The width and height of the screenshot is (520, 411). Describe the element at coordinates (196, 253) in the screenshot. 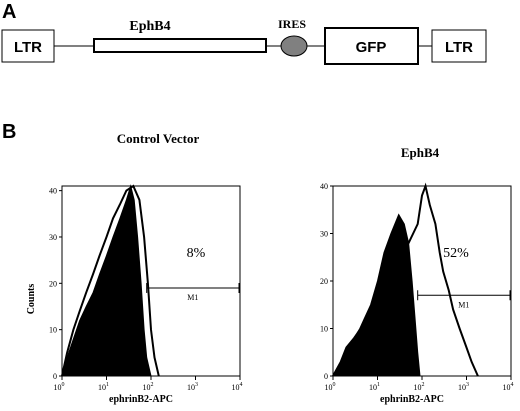

I see `percentage-annotation: 8%` at that location.